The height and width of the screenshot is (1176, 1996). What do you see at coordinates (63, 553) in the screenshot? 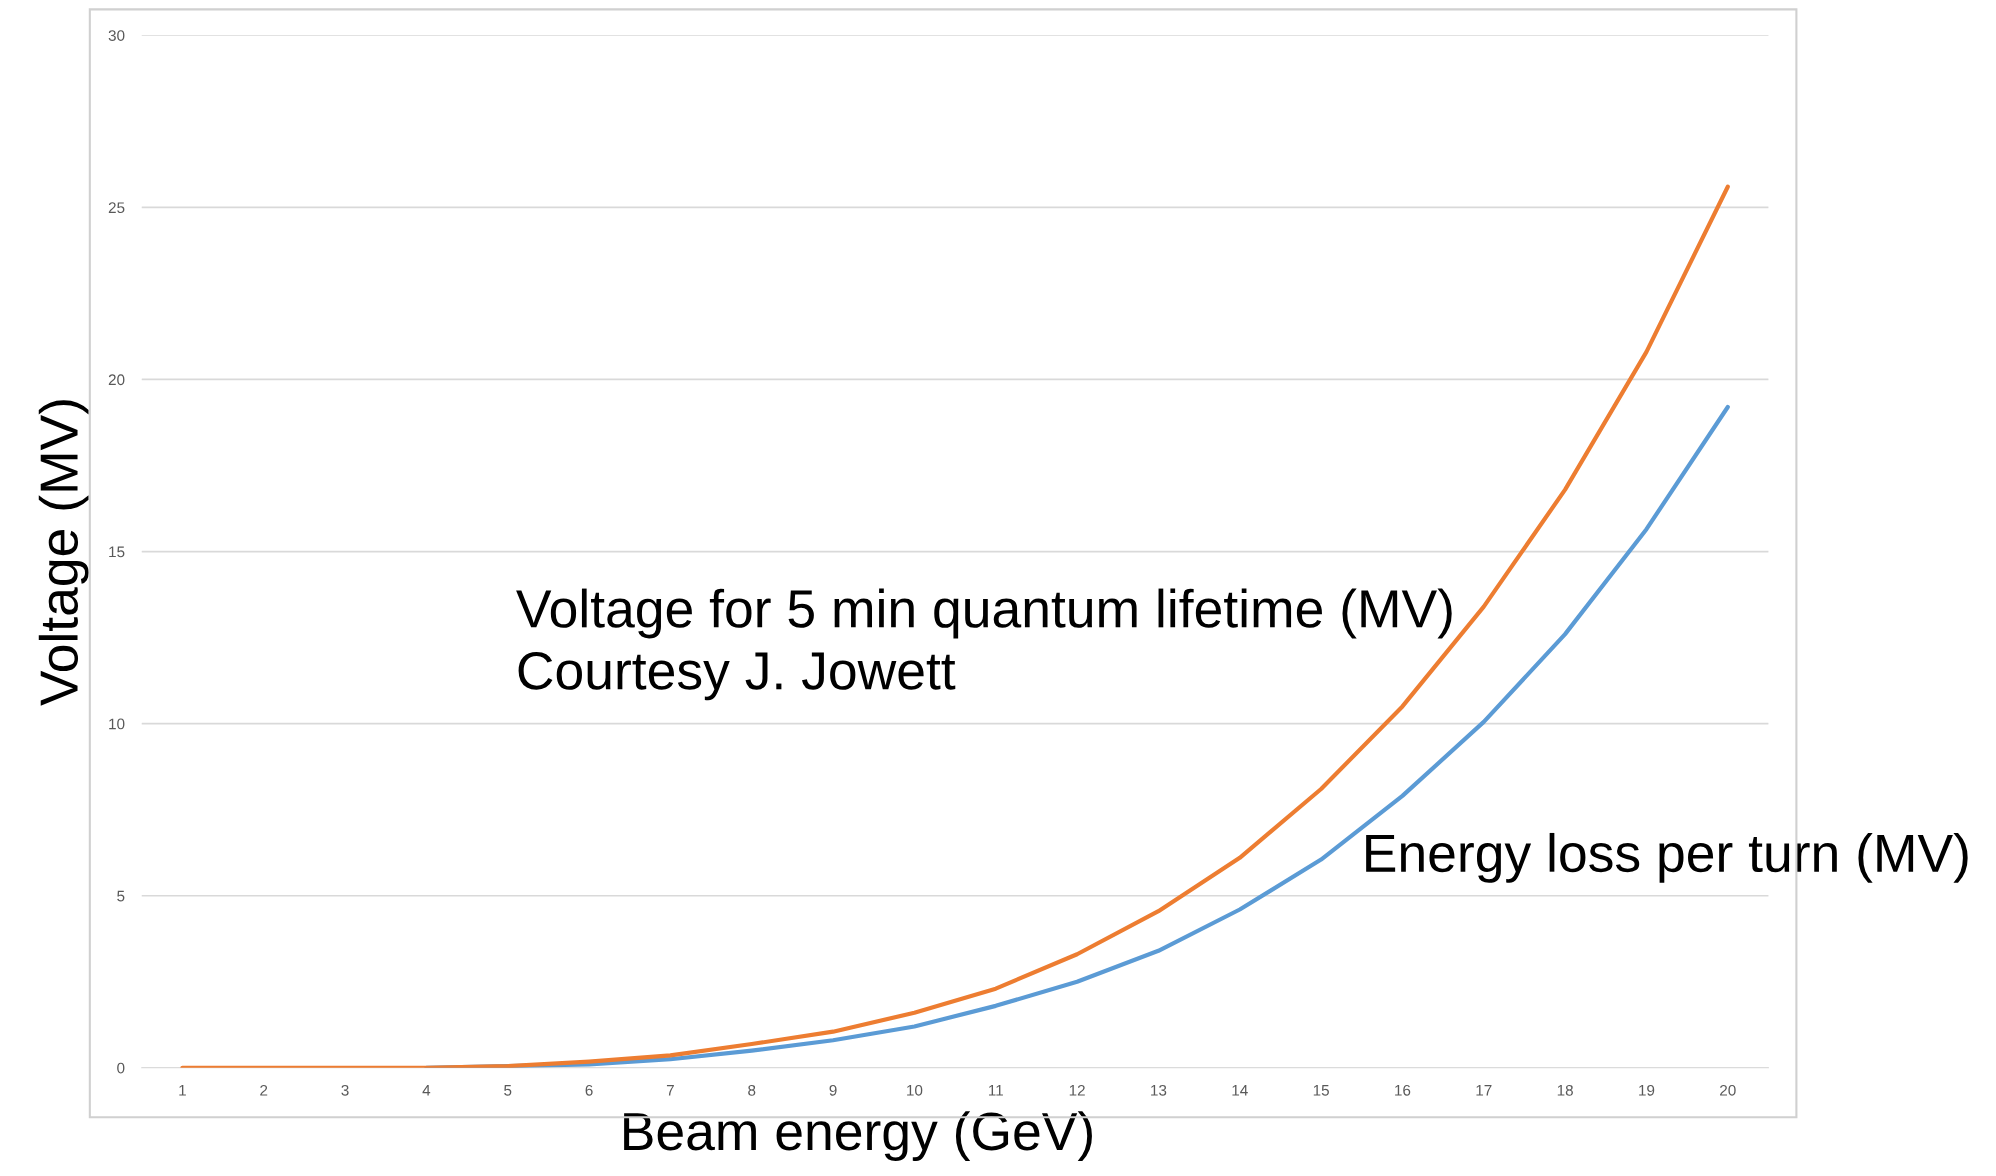
I see `y-axis-title: Voltage (MV)` at bounding box center [63, 553].